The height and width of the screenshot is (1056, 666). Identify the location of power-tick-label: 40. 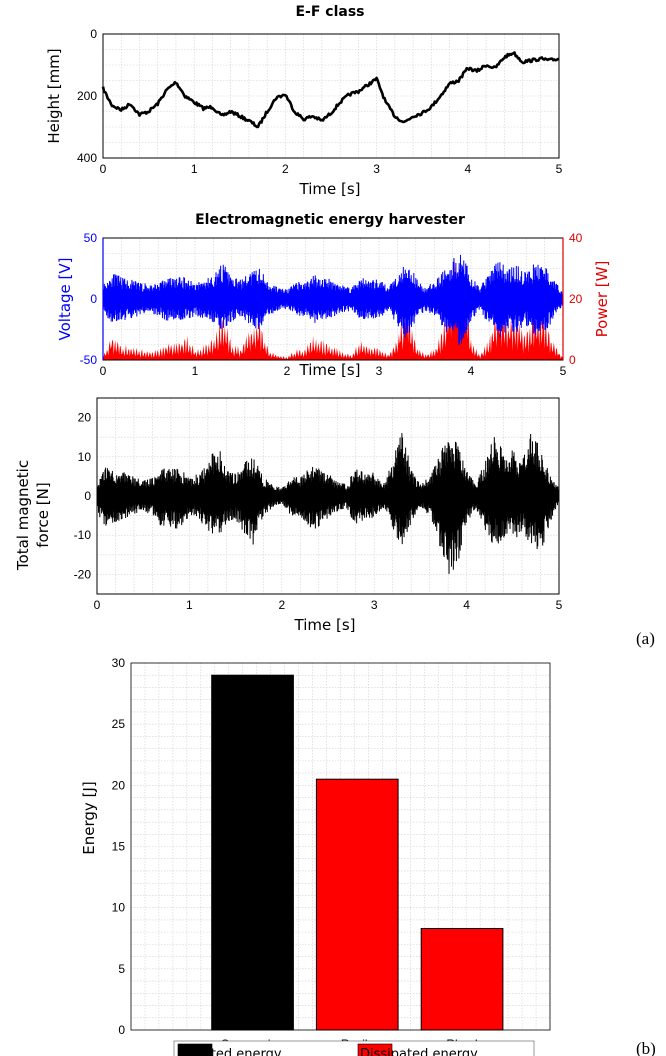
(576, 238).